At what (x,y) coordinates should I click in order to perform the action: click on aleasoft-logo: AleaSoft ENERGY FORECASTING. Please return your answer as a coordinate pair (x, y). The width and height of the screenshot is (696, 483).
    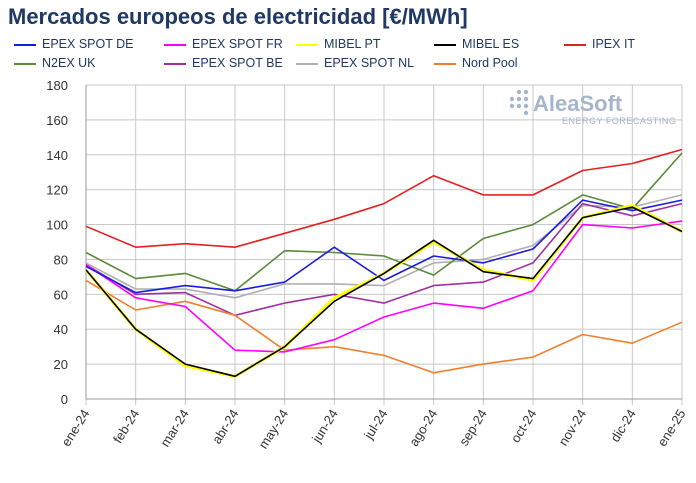
    Looking at the image, I should click on (592, 107).